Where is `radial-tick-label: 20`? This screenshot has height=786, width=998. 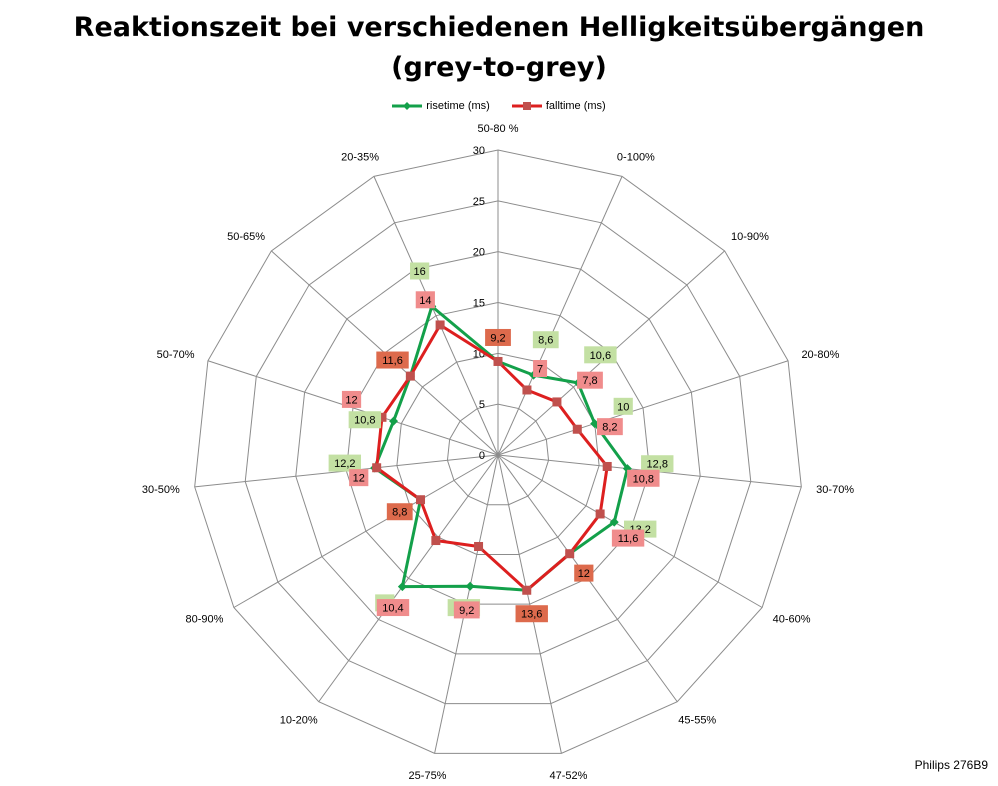
radial-tick-label: 20 is located at coordinates (479, 253).